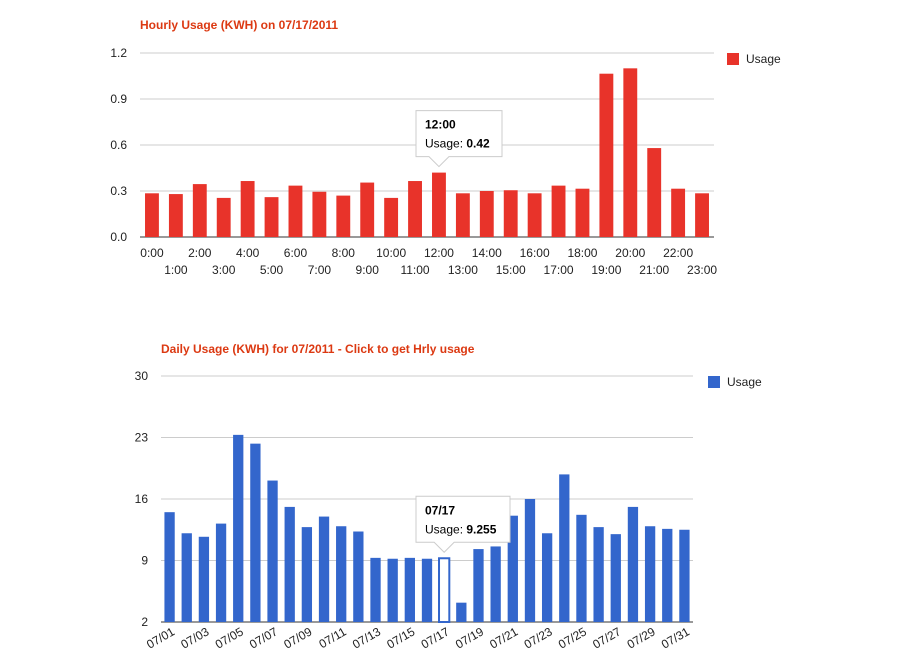 The image size is (904, 666). What do you see at coordinates (478, 144) in the screenshot?
I see `tooltip-value: 0.42` at bounding box center [478, 144].